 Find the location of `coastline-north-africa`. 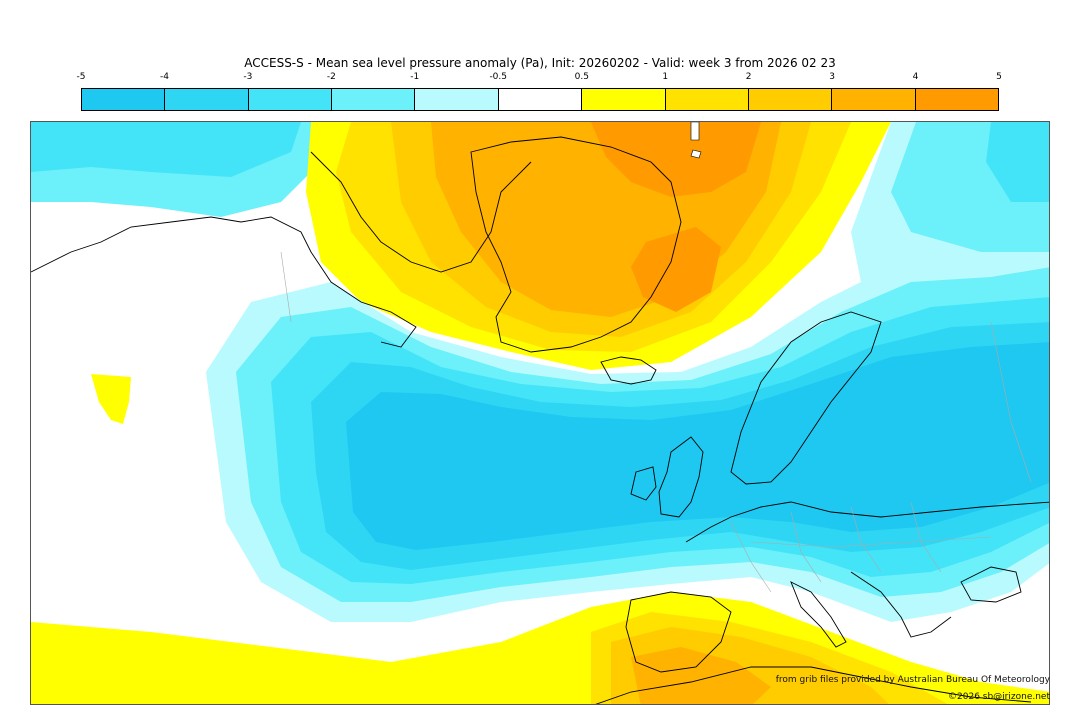

coastline-north-africa is located at coordinates (813, 685).